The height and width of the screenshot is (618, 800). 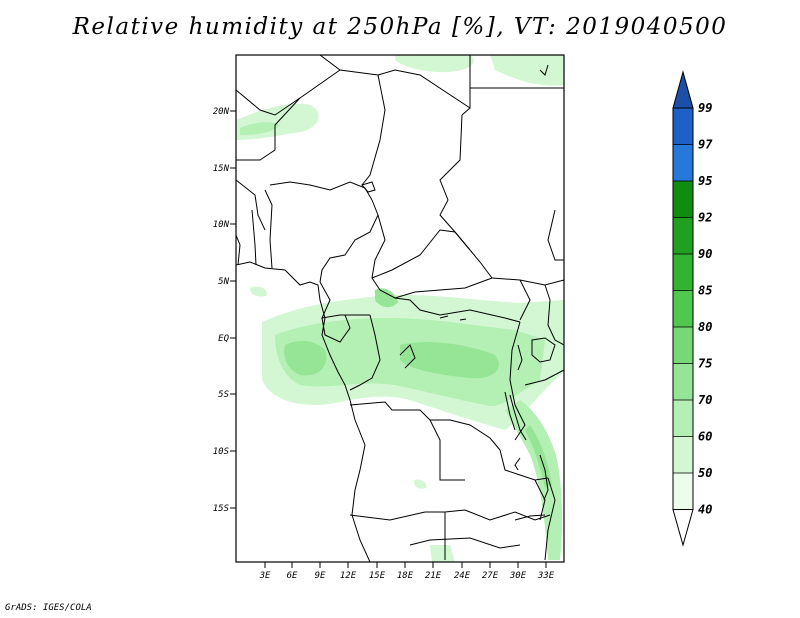 What do you see at coordinates (349, 241) in the screenshot?
I see `border-nigeria-cameroon` at bounding box center [349, 241].